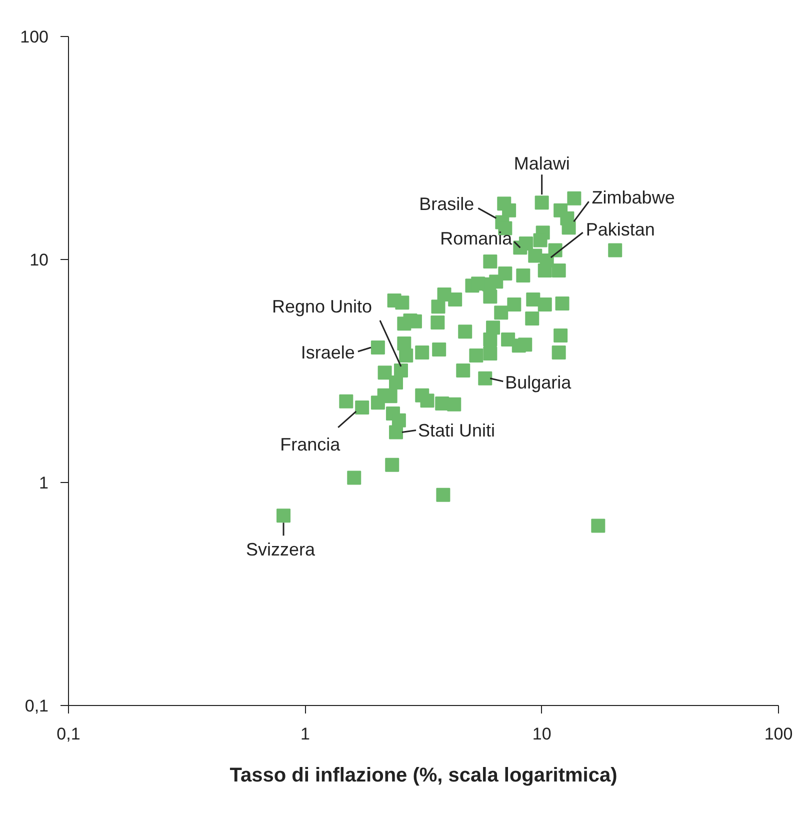 The height and width of the screenshot is (813, 812). I want to click on annotation: Svizzera, so click(281, 550).